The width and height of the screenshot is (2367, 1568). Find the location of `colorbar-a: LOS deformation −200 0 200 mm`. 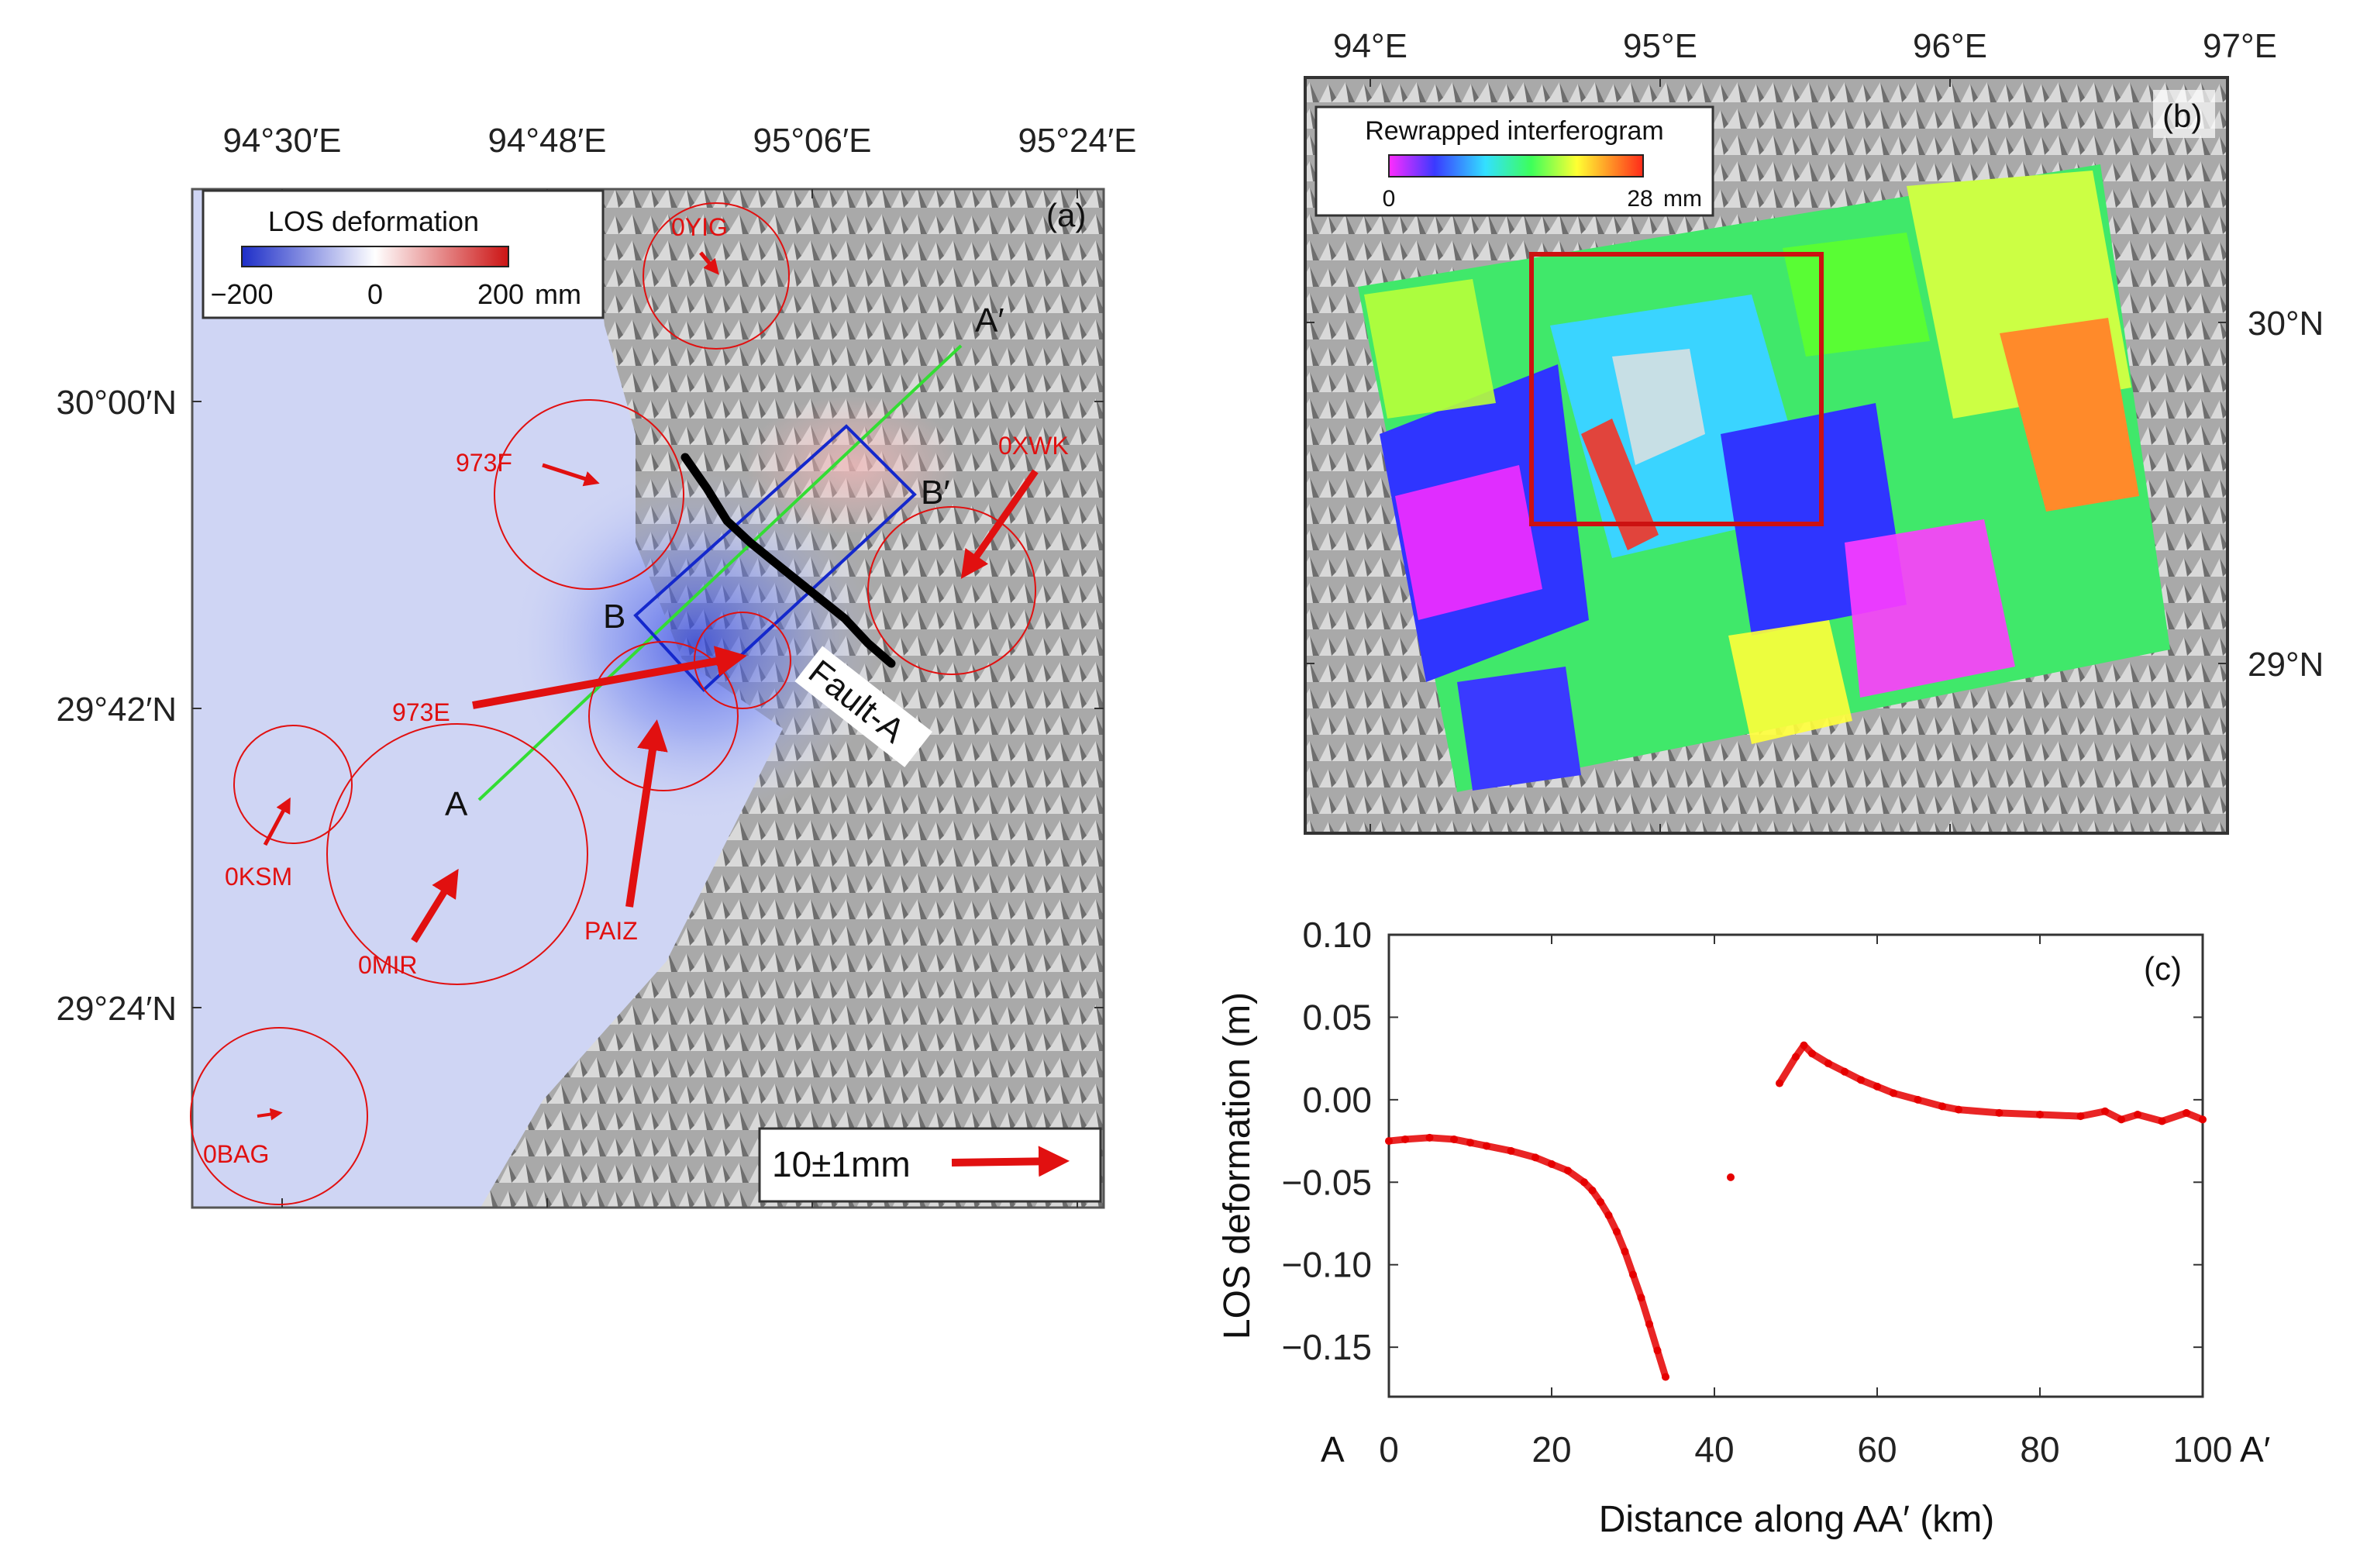

colorbar-a: LOS deformation −200 0 200 mm is located at coordinates (404, 254).